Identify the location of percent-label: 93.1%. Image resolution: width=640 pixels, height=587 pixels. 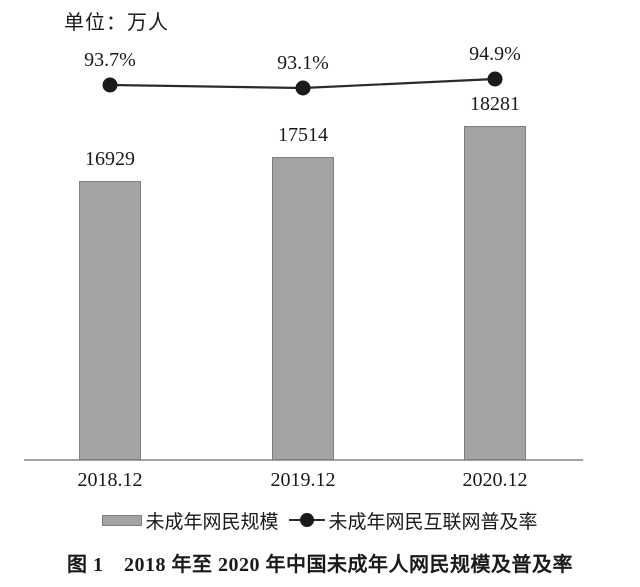
(303, 63).